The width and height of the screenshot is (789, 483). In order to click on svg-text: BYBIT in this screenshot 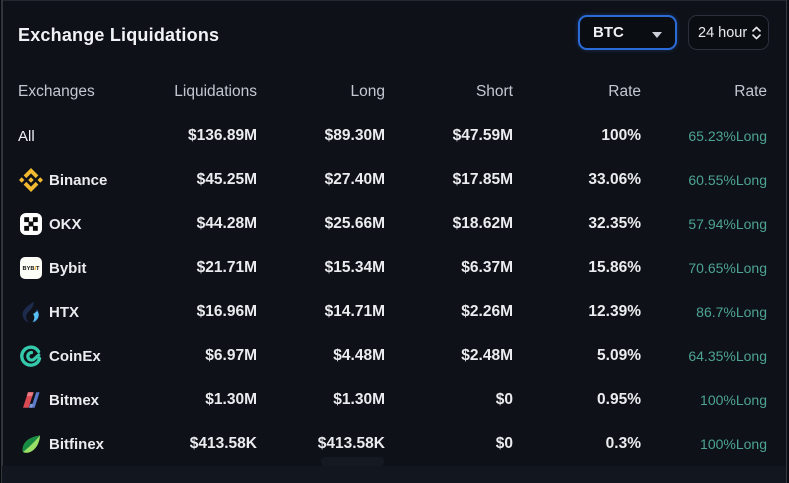, I will do `click(32, 269)`.